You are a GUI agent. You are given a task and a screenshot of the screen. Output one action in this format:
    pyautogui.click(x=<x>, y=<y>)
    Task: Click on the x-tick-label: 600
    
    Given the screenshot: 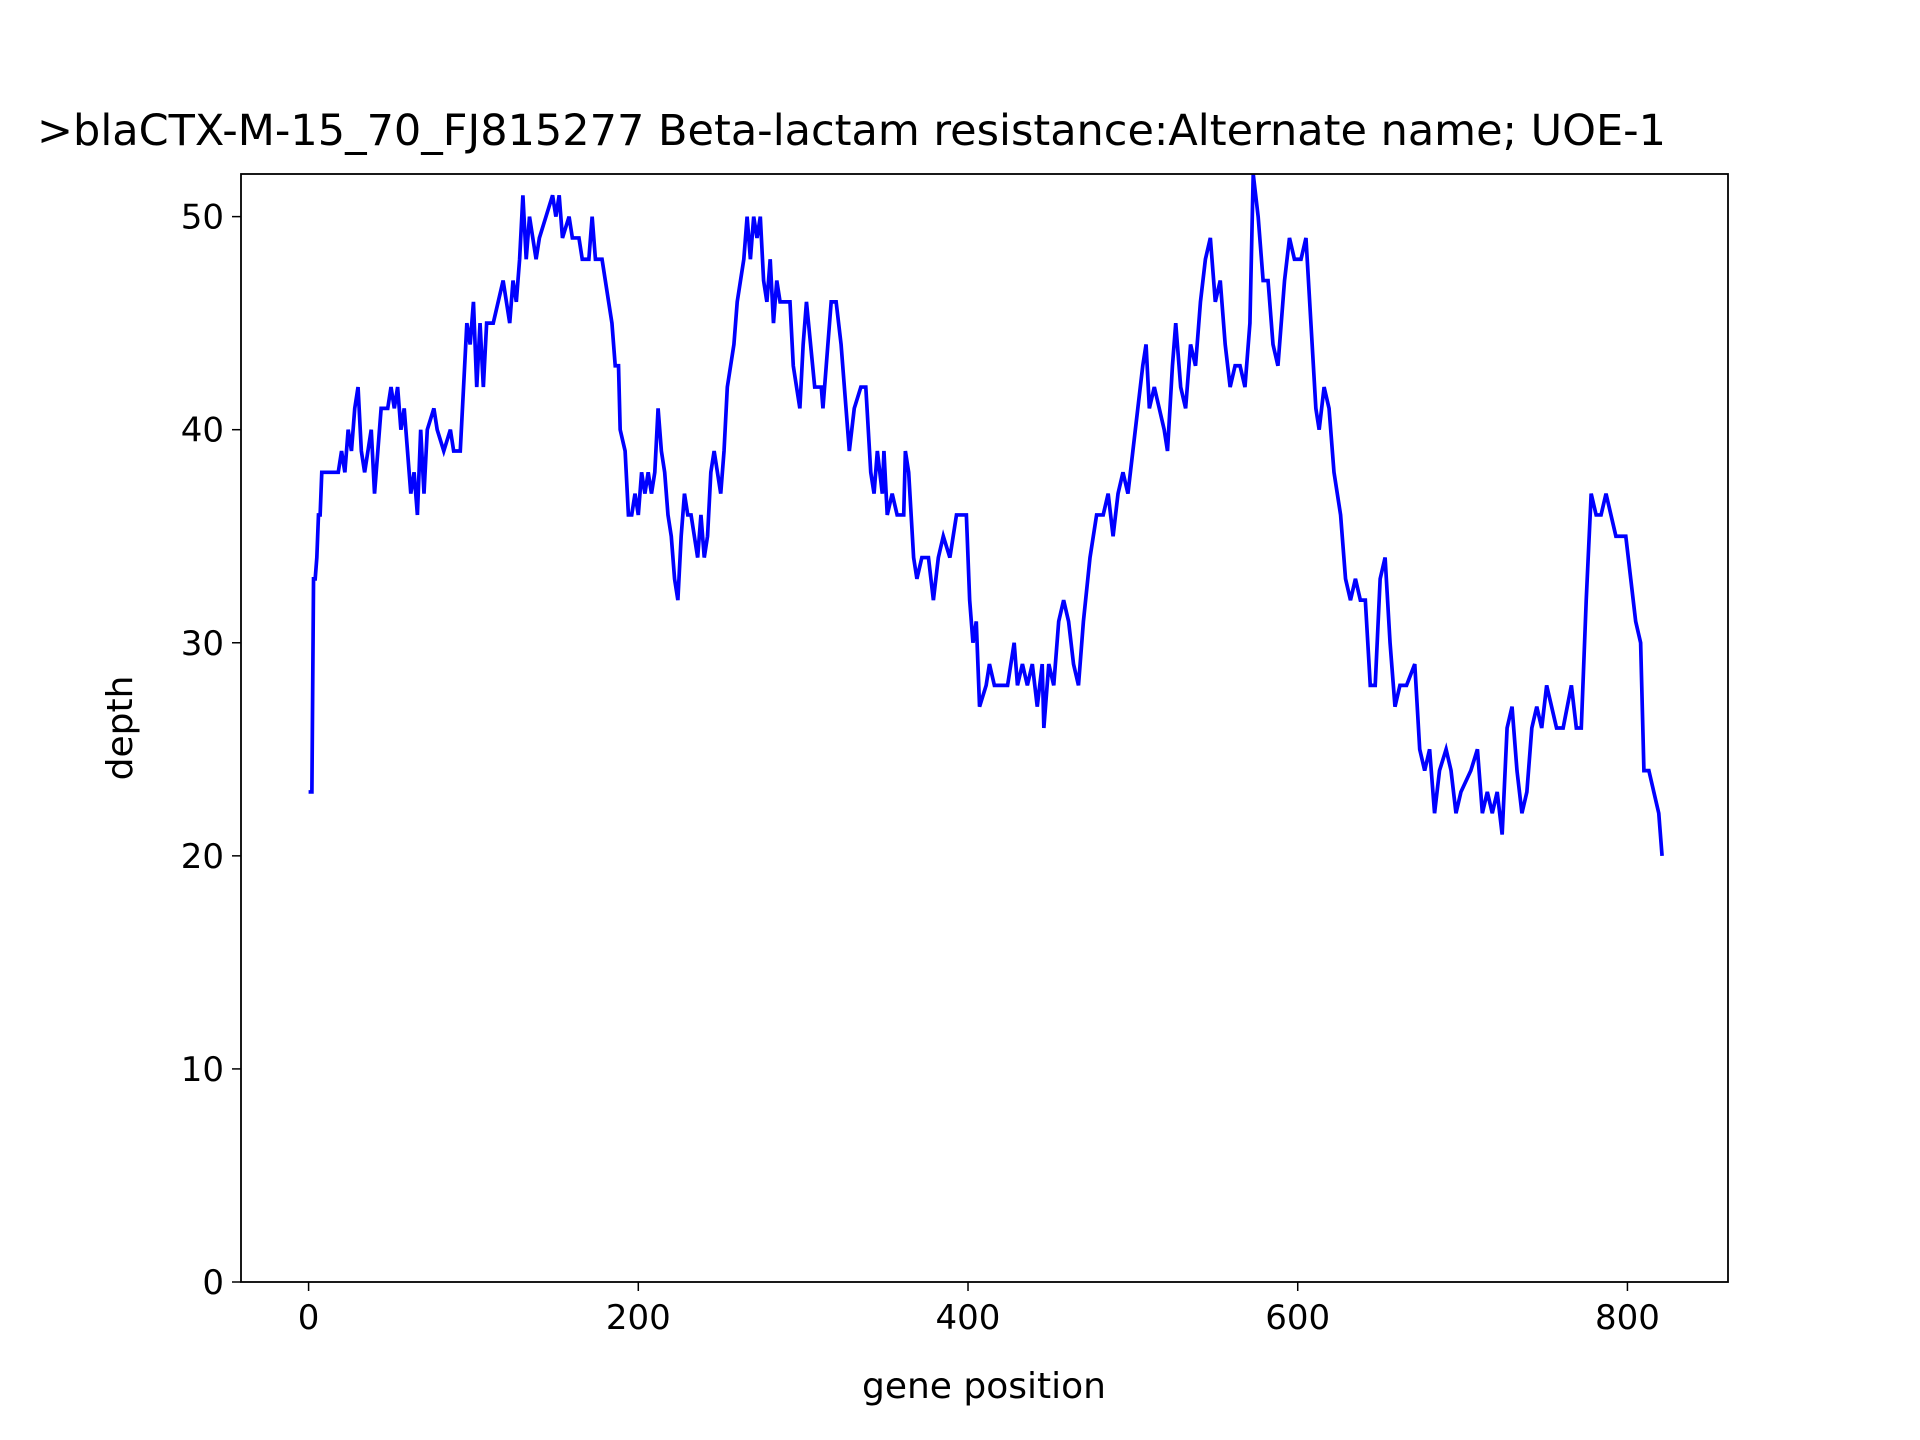 What is the action you would take?
    pyautogui.click(x=1297, y=1318)
    